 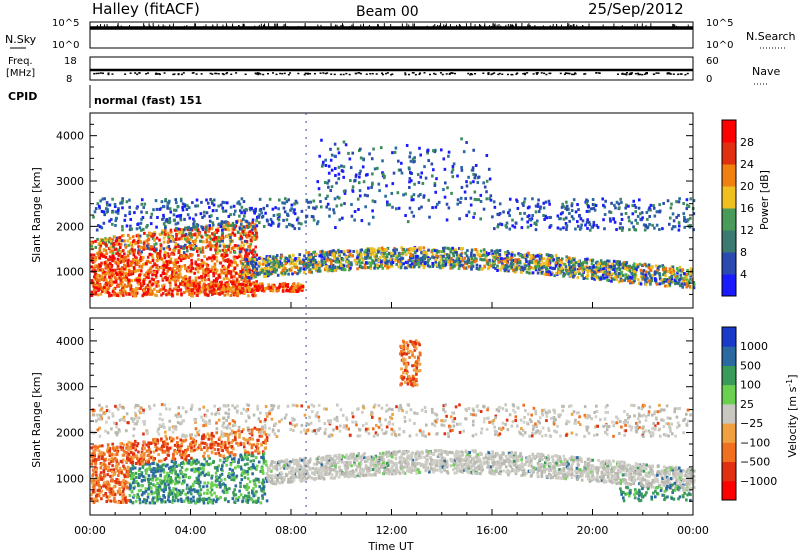 What do you see at coordinates (712, 61) in the screenshot?
I see `nave-ytick-top: 60` at bounding box center [712, 61].